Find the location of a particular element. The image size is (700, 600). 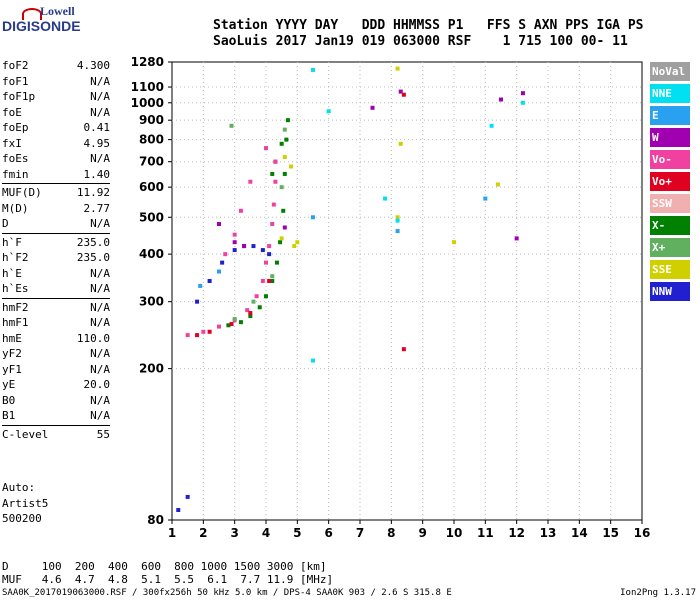

y-tick-label: 1000 is located at coordinates (147, 103).